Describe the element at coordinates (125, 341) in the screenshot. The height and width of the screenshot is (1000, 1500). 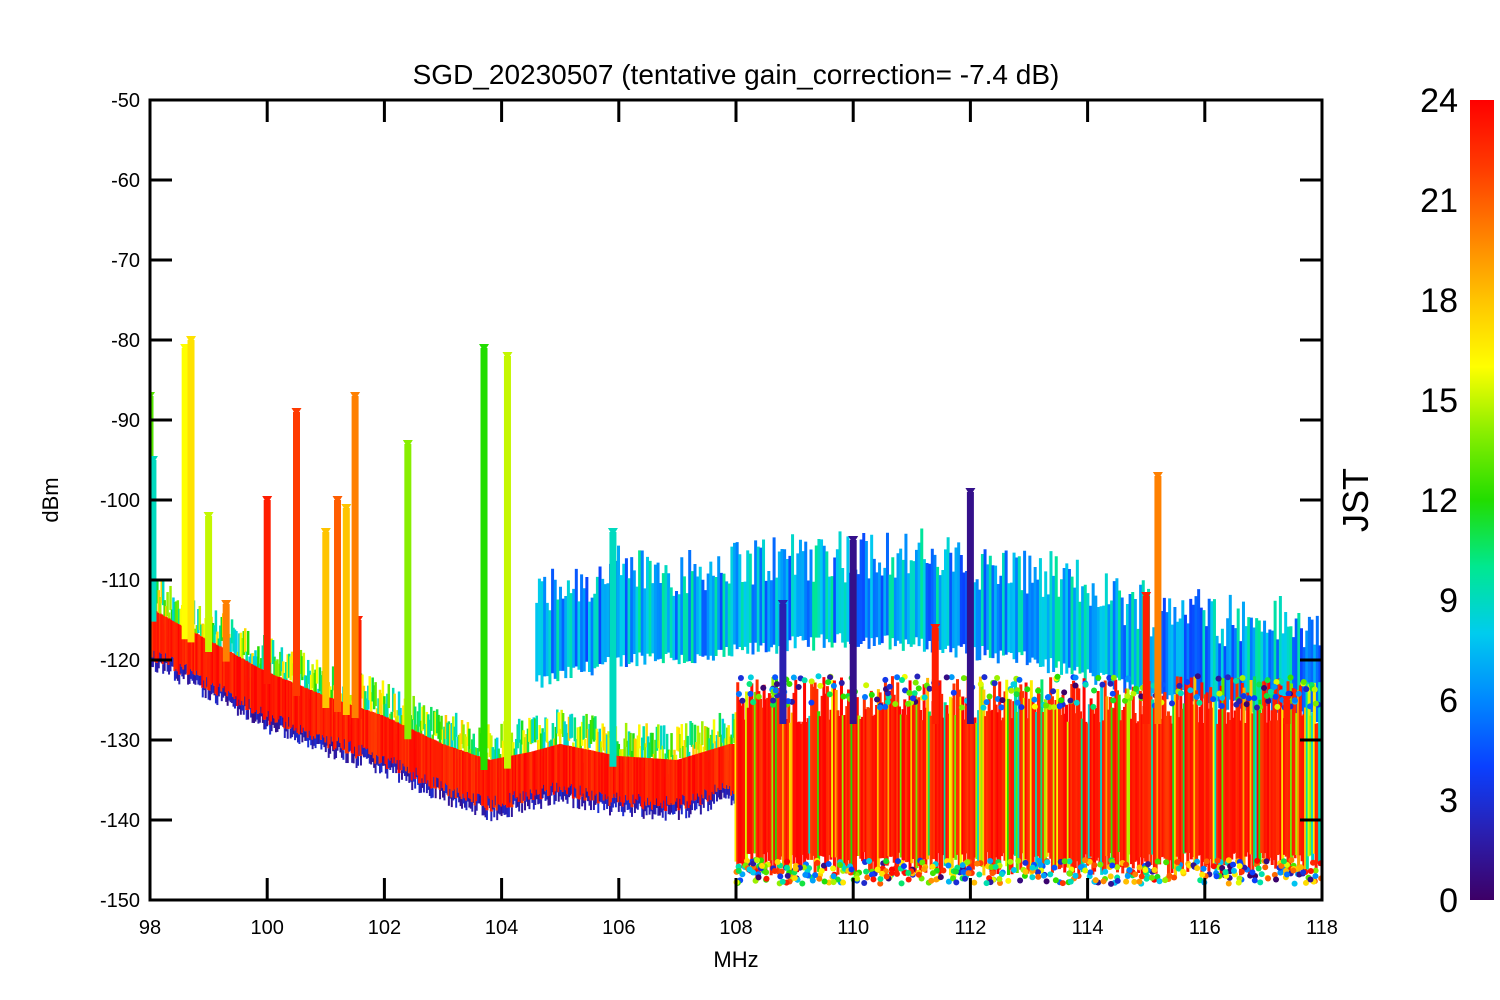
I see `y-tick-label: -80` at that location.